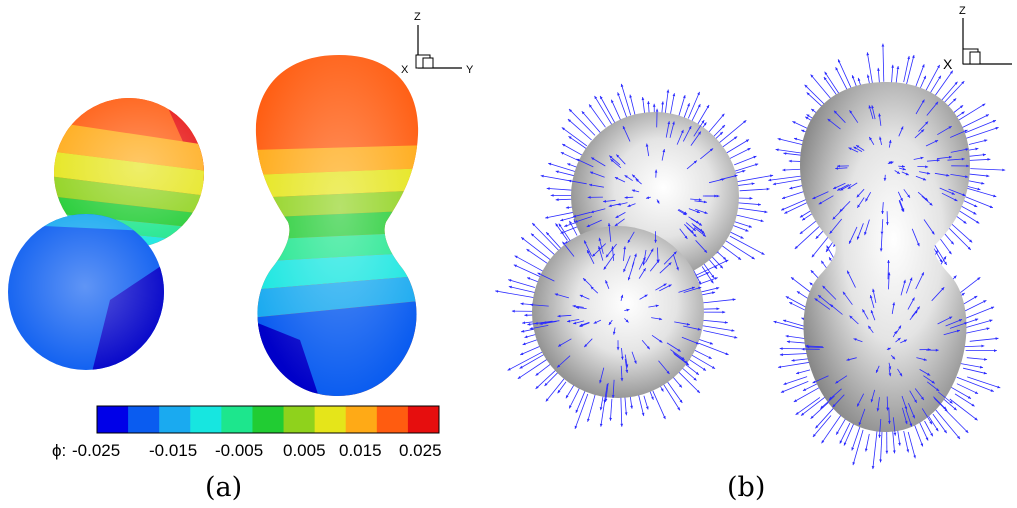 The height and width of the screenshot is (508, 1017). What do you see at coordinates (96, 450) in the screenshot?
I see `colorbar-tick-label: -0.025` at bounding box center [96, 450].